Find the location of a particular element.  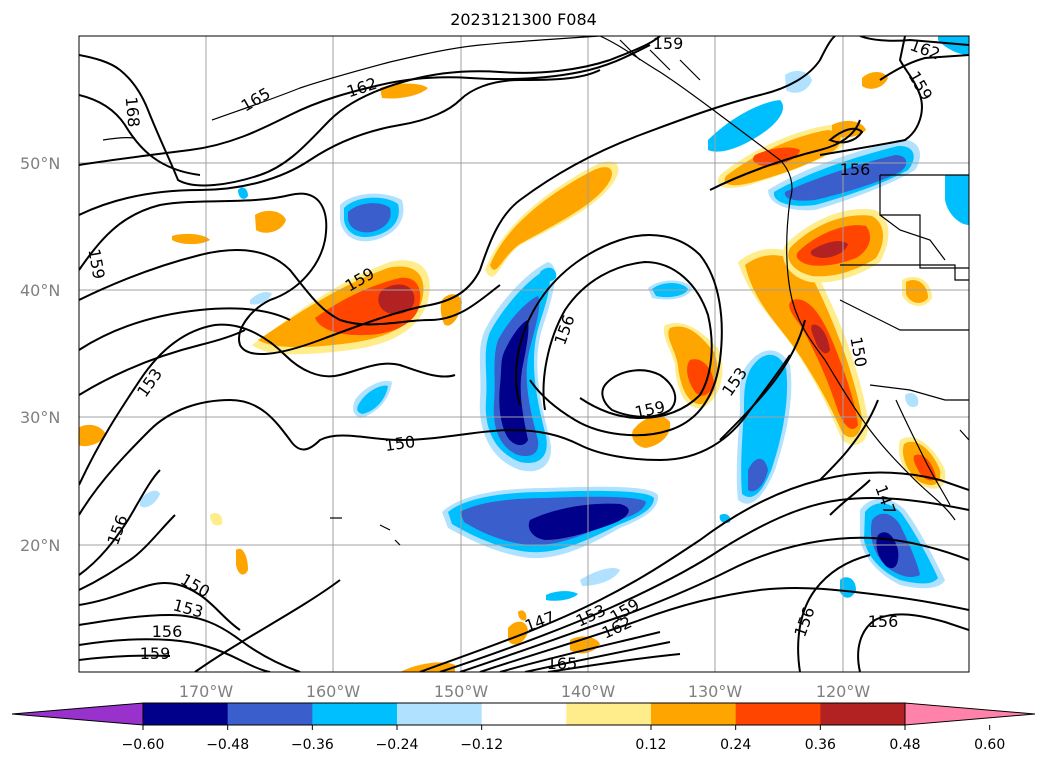

contour-label: 150 is located at coordinates (399, 443).